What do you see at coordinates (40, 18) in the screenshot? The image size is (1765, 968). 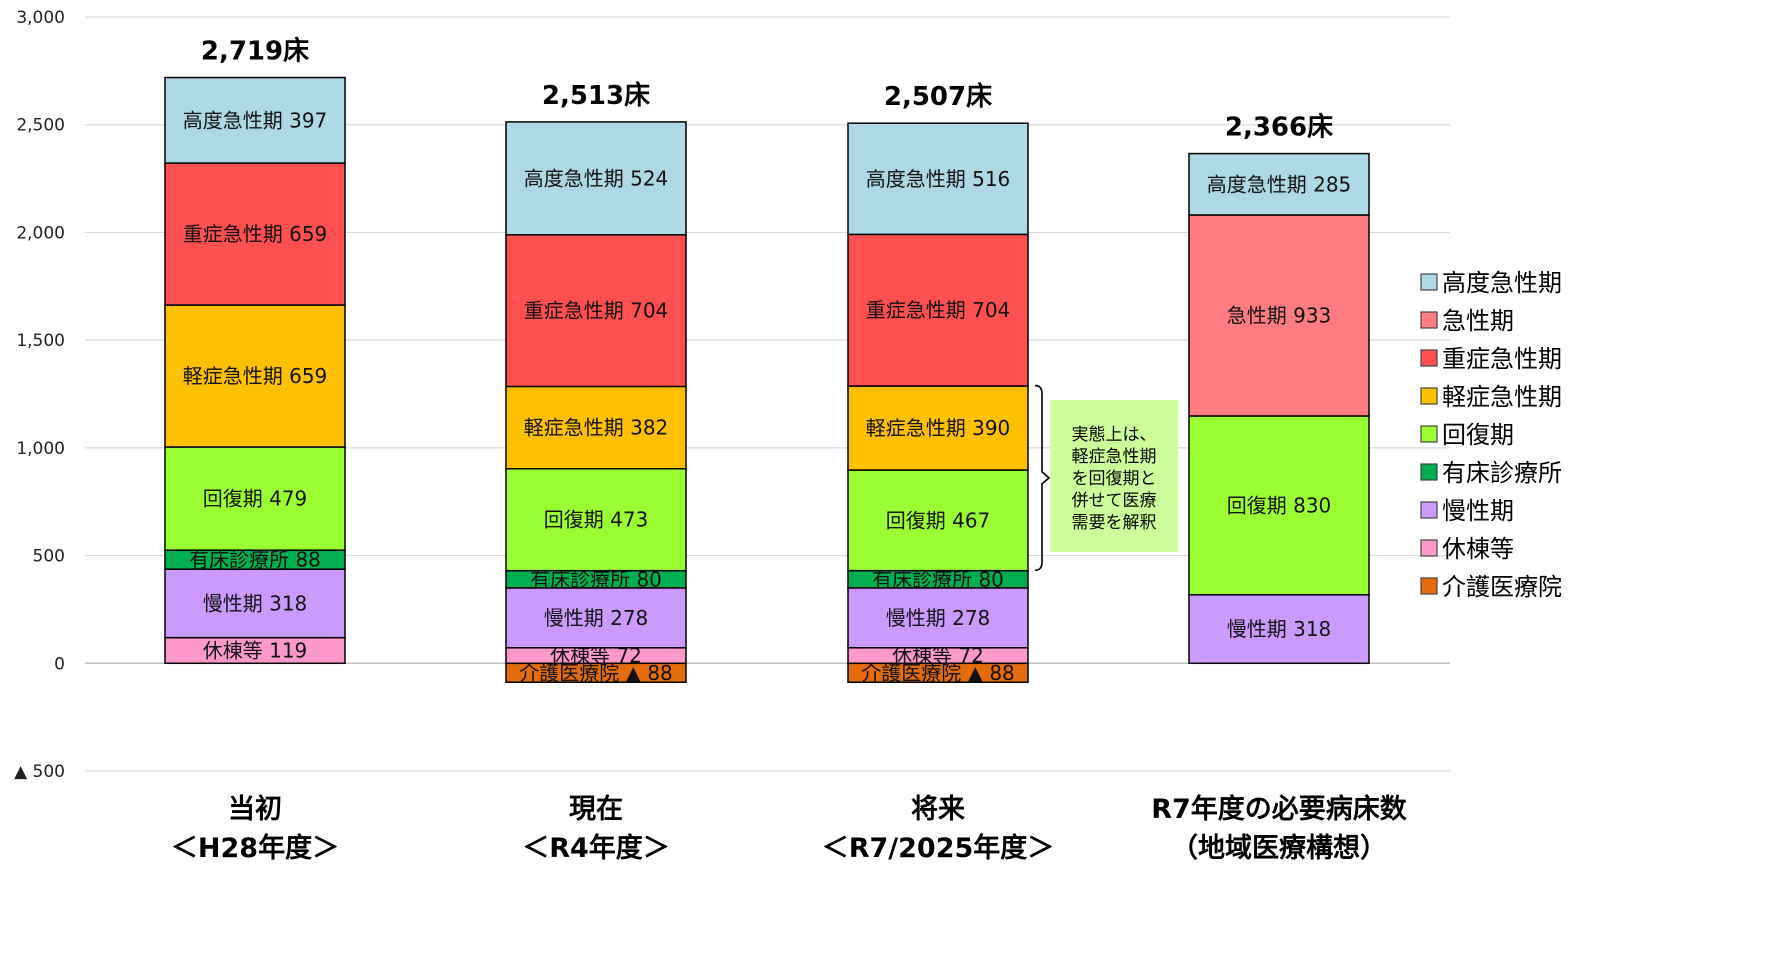 I see `y-tick-label: 3,000` at bounding box center [40, 18].